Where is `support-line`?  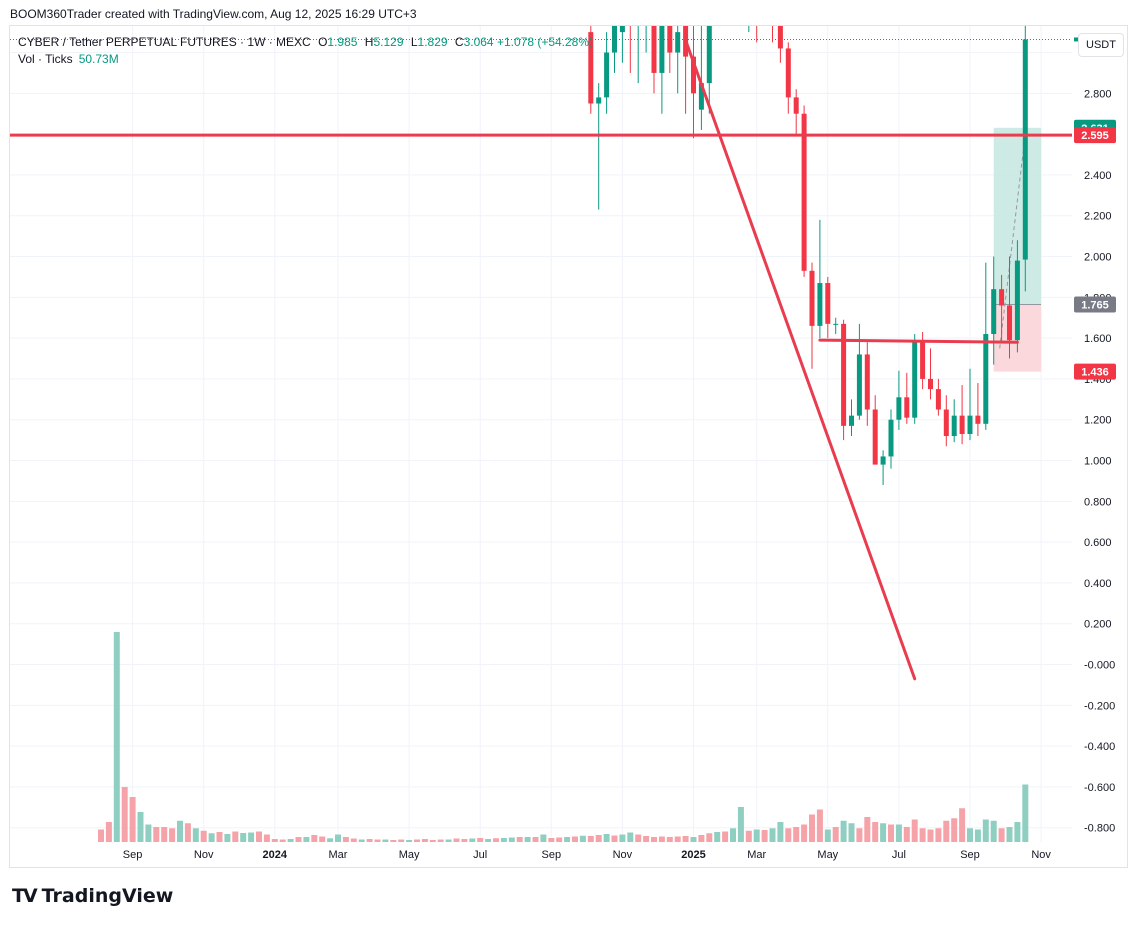
support-line is located at coordinates (918, 341).